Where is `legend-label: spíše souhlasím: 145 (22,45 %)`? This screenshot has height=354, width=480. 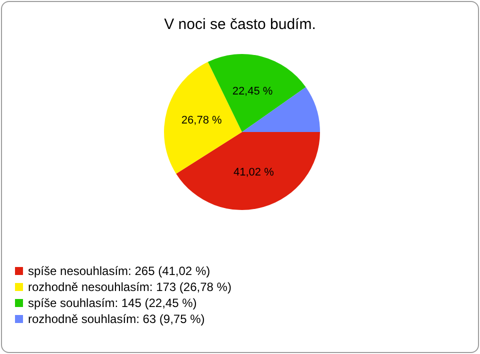
legend-label: spíše souhlasím: 145 (22,45 %) is located at coordinates (112, 303).